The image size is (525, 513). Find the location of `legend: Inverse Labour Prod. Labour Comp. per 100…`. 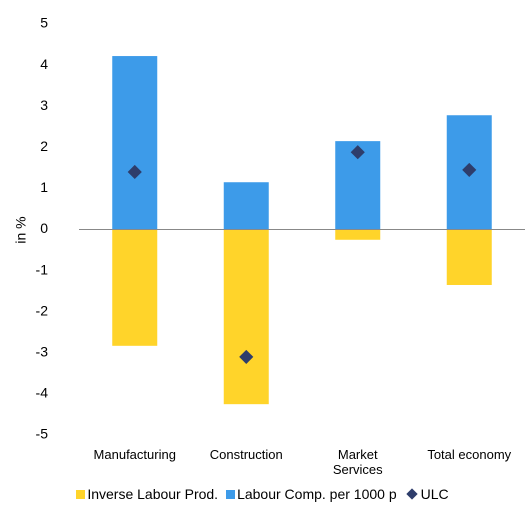

legend: Inverse Labour Prod. Labour Comp. per 100… is located at coordinates (262, 494).